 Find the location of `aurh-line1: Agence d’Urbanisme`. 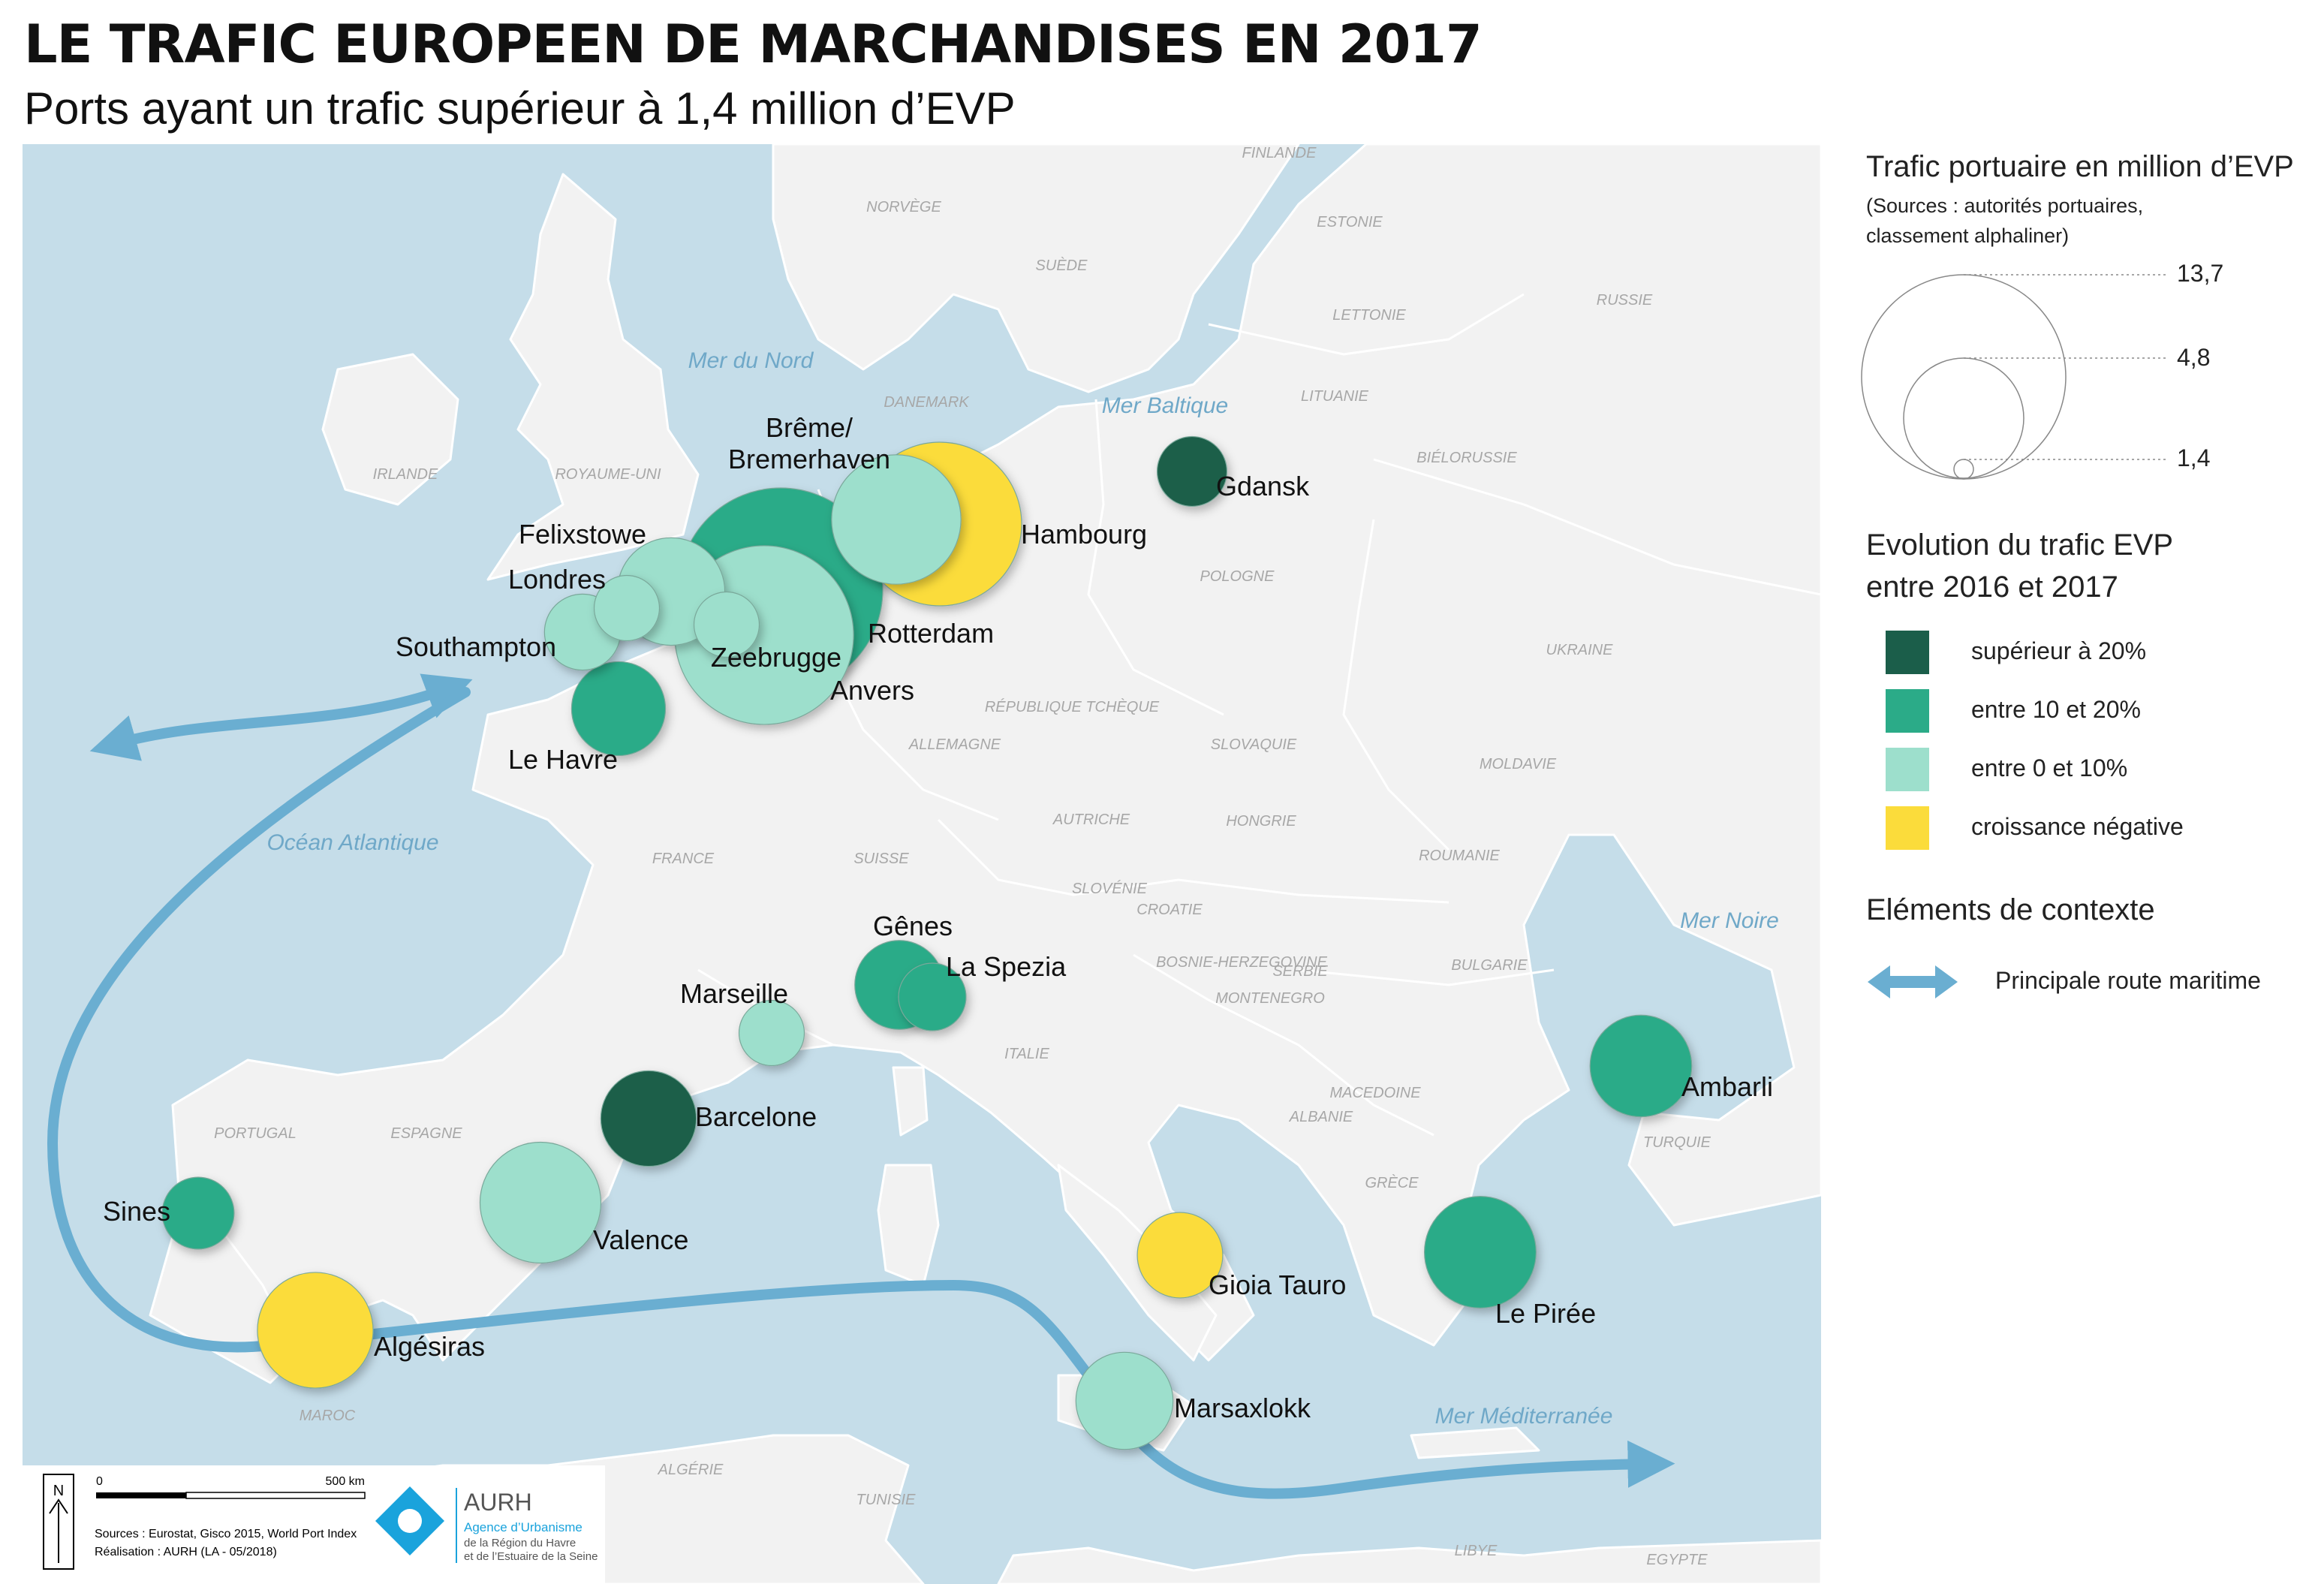

aurh-line1: Agence d’Urbanisme is located at coordinates (523, 1527).